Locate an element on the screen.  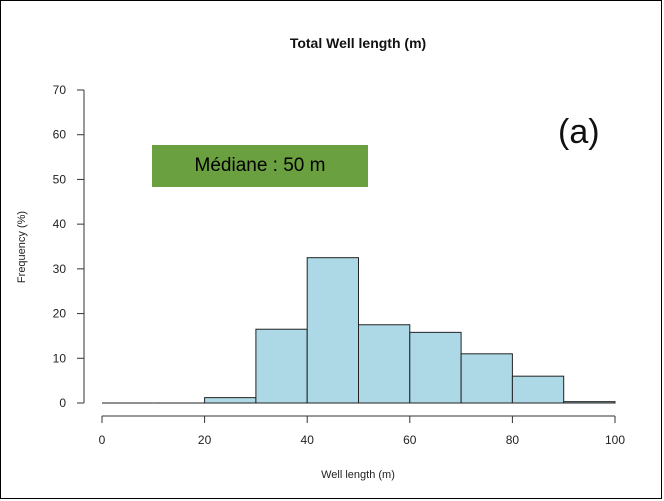
x-tick-label: 100 is located at coordinates (615, 440).